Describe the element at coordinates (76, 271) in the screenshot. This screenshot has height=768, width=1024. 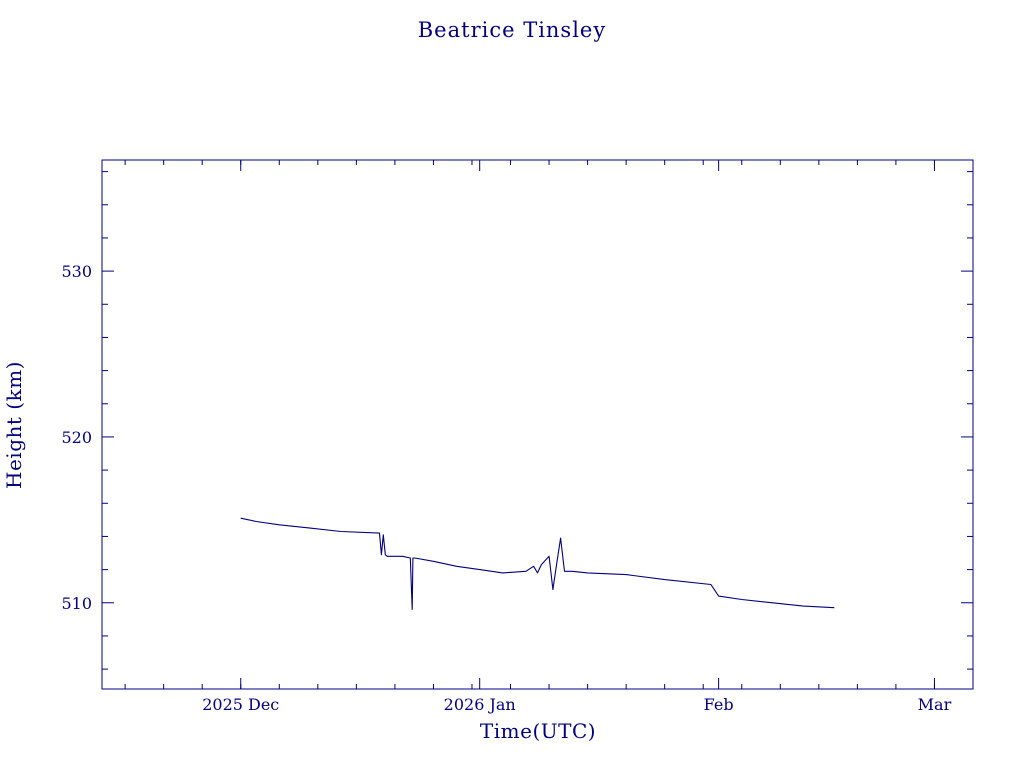
I see `y-tick-label: 530` at that location.